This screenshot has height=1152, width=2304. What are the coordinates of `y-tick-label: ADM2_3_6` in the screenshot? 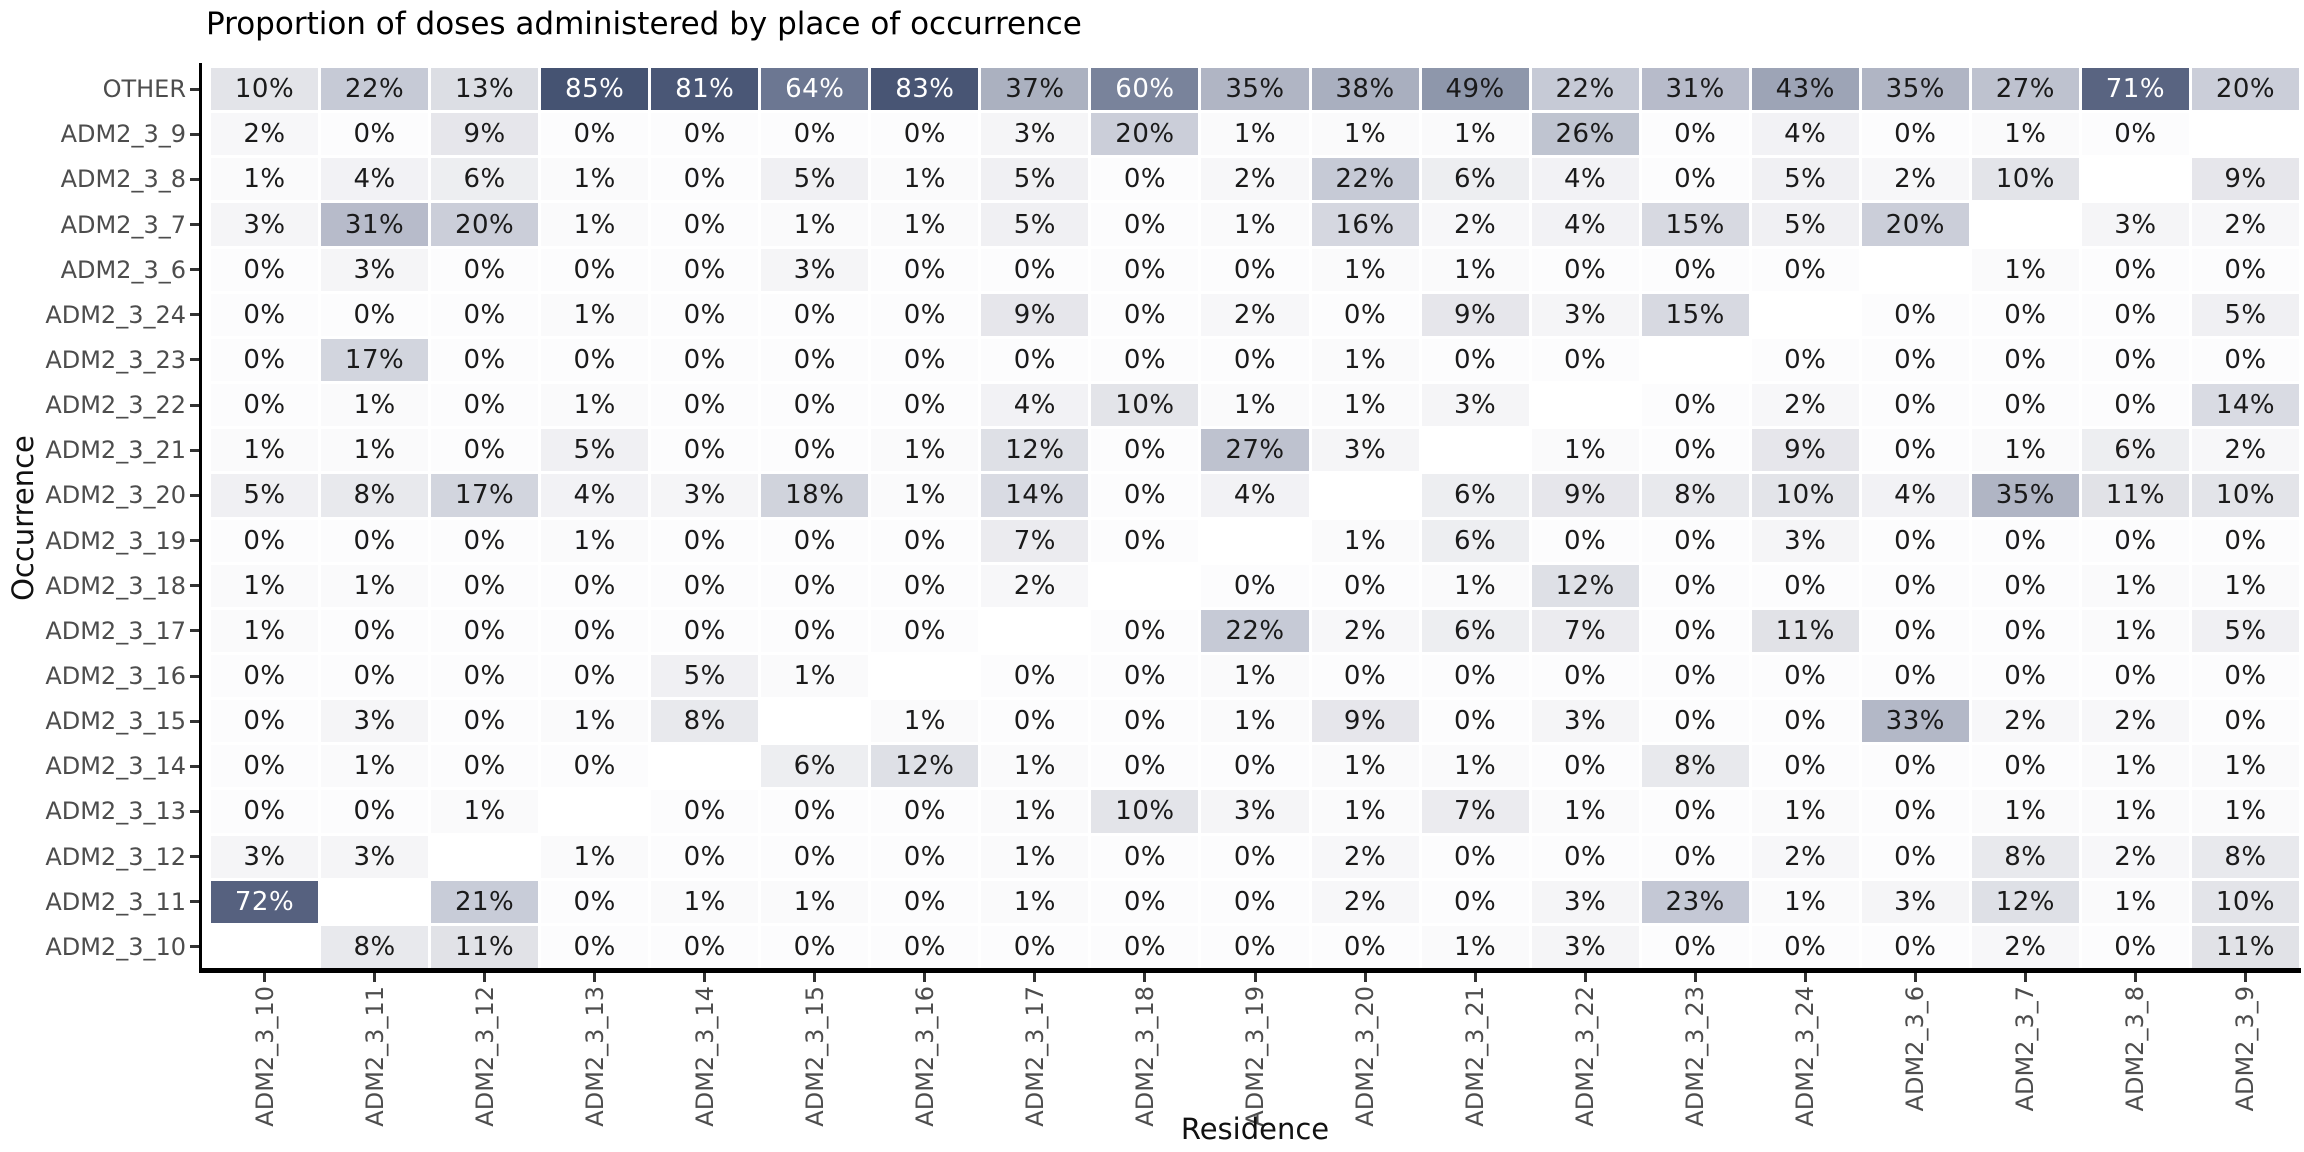 It's located at (123, 269).